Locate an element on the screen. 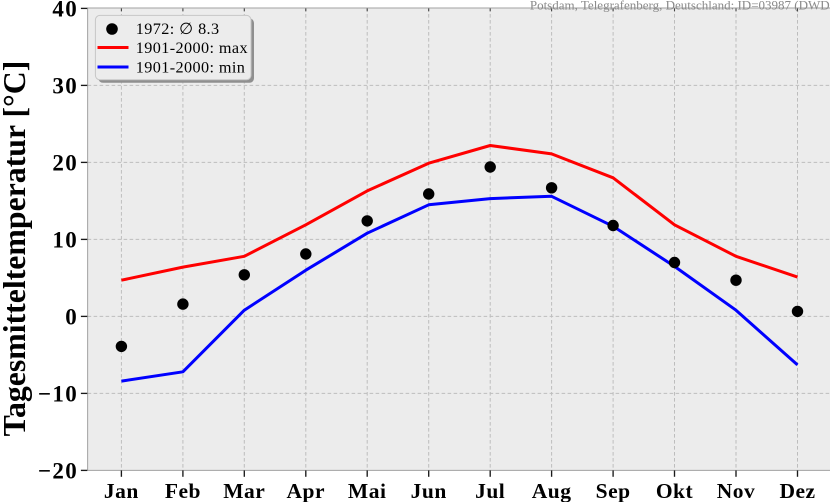 The height and width of the screenshot is (502, 830). svg-text: Mar is located at coordinates (244, 490).